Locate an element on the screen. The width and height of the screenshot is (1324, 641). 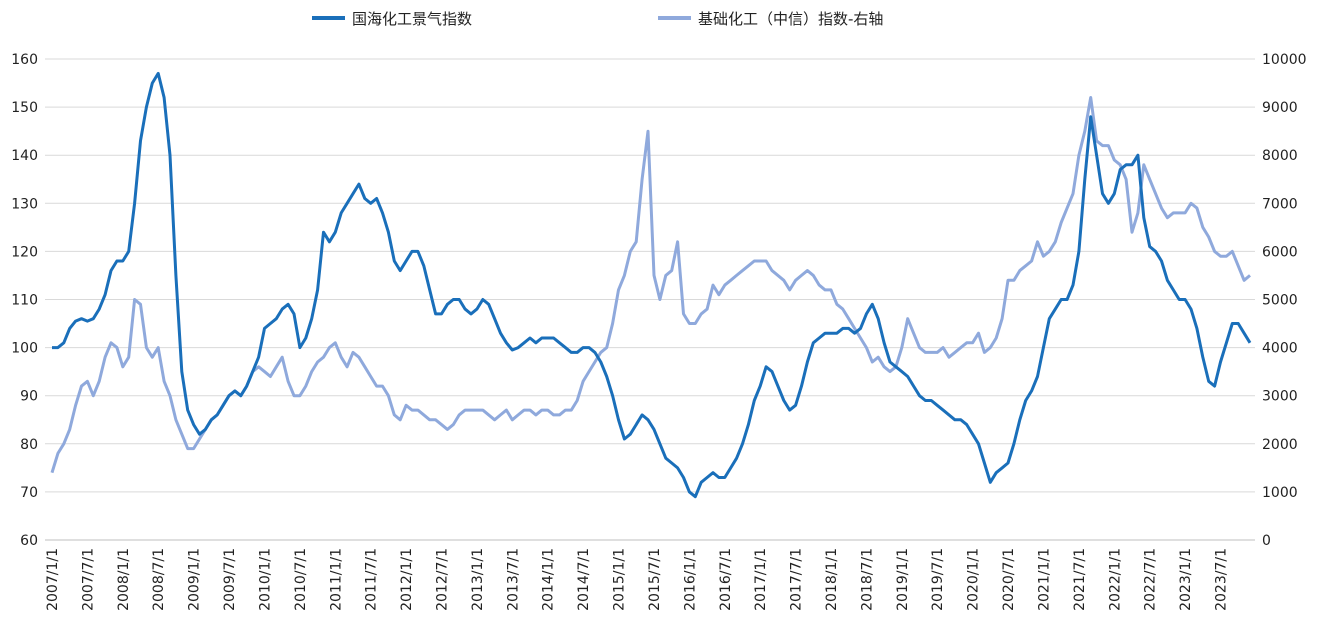
x-tick-label: 2008/1/1 is located at coordinates (124, 579).